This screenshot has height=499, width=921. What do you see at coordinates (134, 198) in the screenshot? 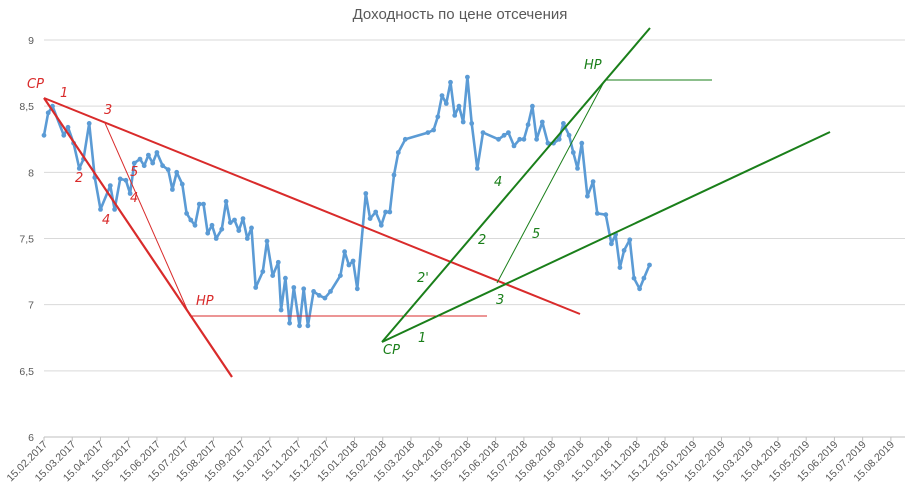
I see `red-label-4b: 4` at bounding box center [134, 198].